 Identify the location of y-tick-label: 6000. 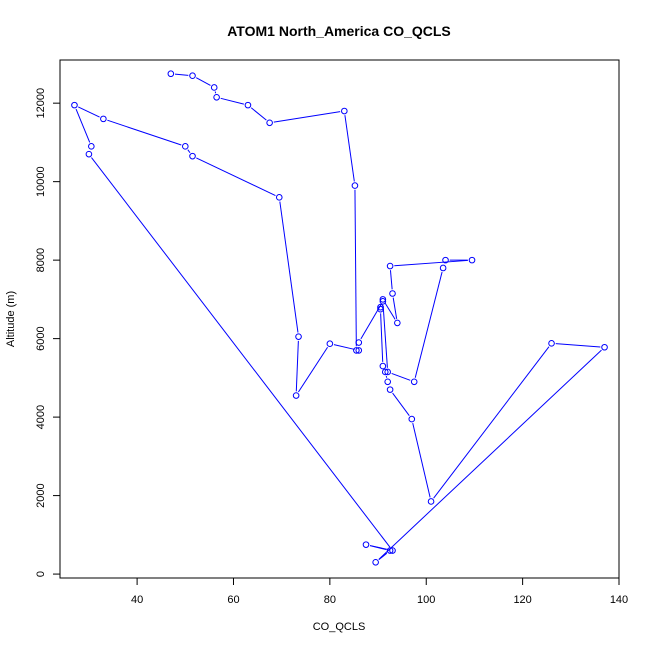
(41, 338).